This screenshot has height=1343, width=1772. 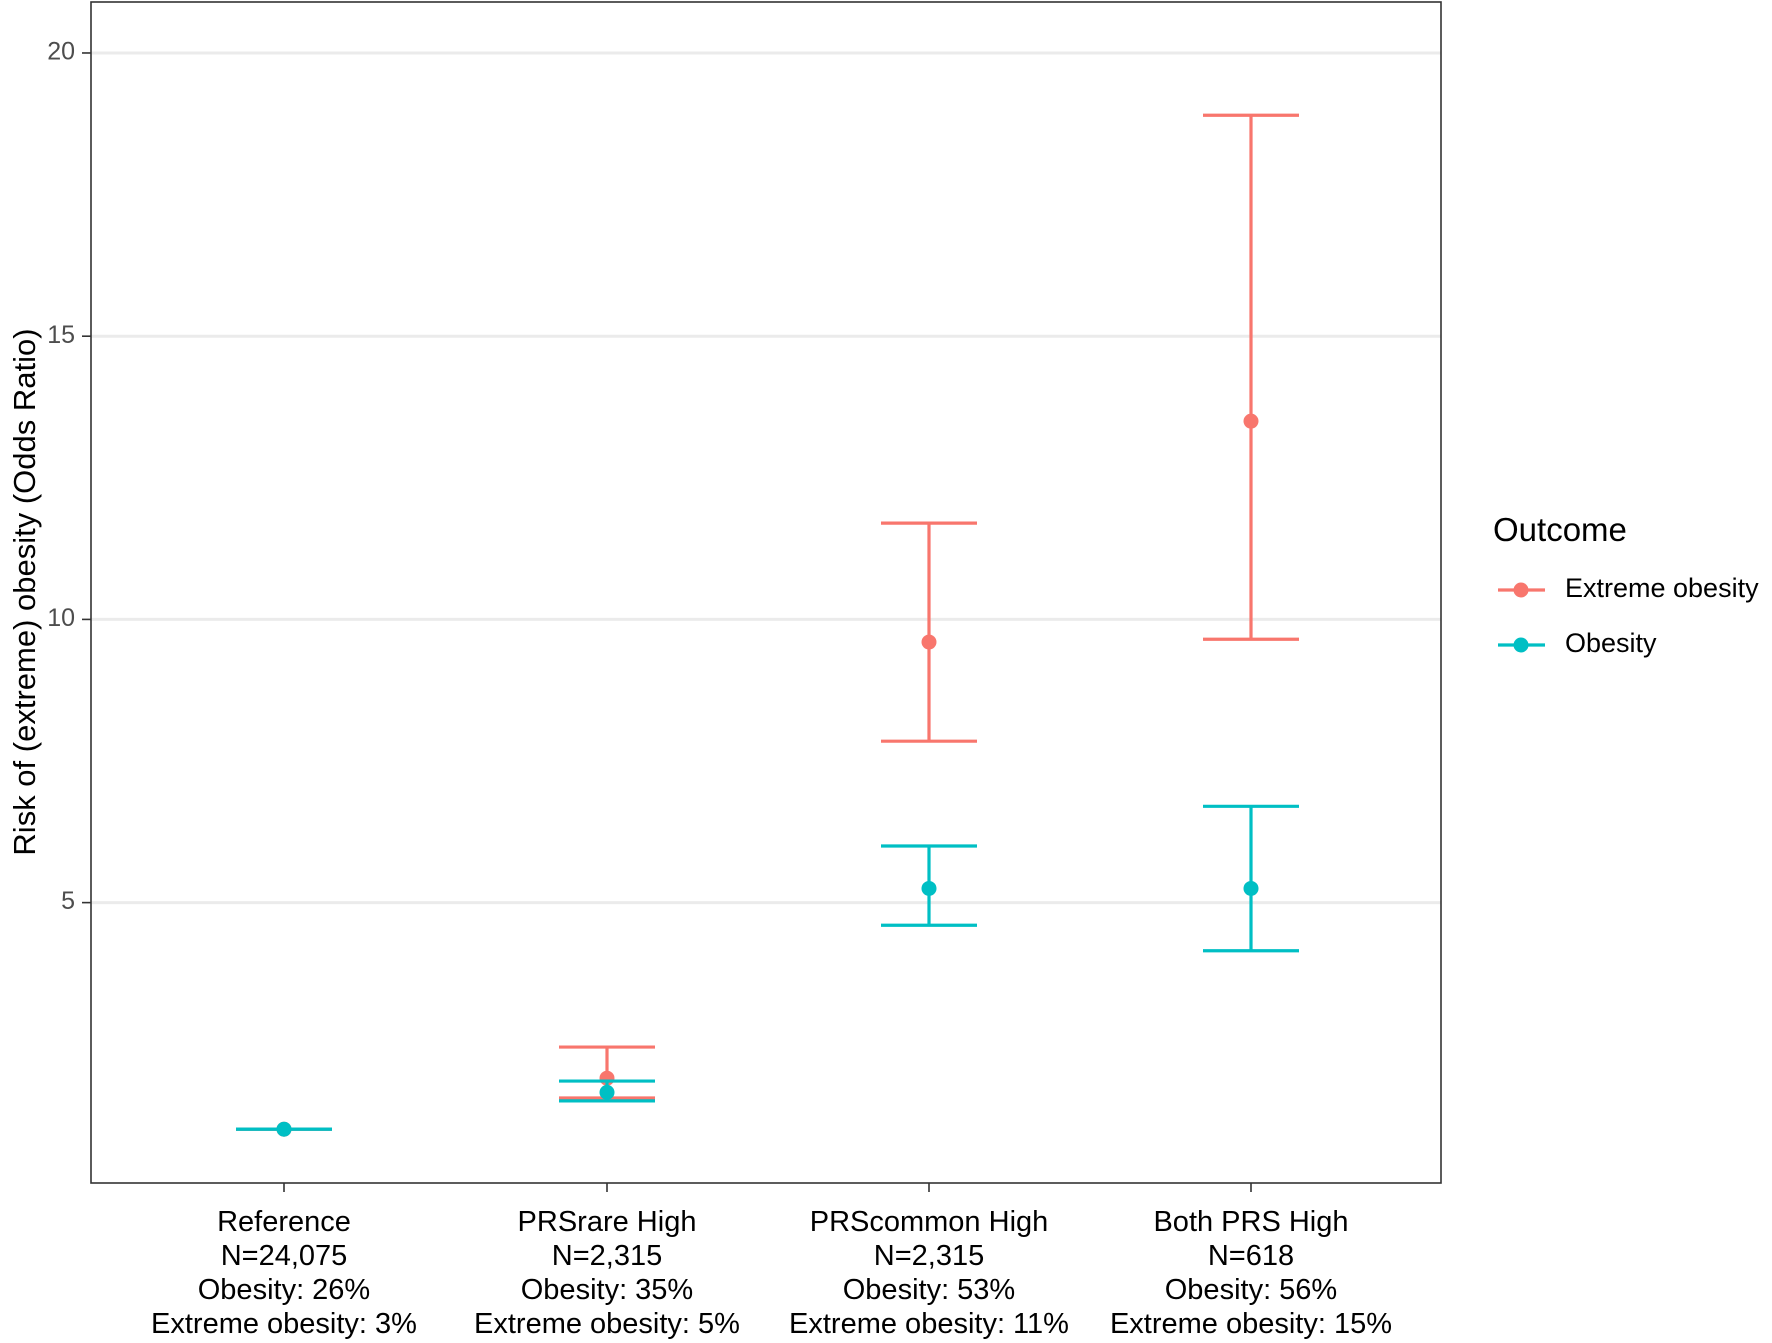 I want to click on x-tick-label-line: Extreme obesity: 3%, so click(x=284, y=1324).